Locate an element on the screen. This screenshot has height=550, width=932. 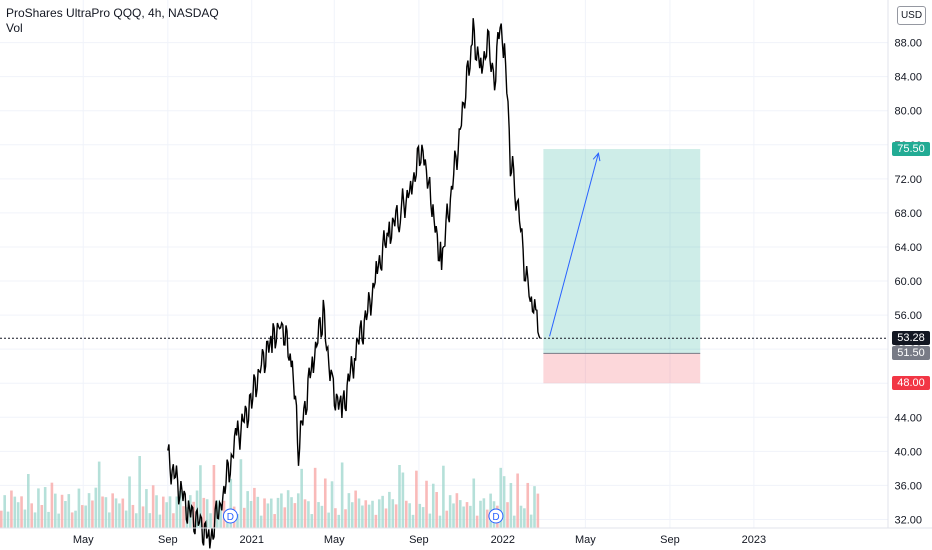
price-tick-label: 64.00 is located at coordinates (908, 248).